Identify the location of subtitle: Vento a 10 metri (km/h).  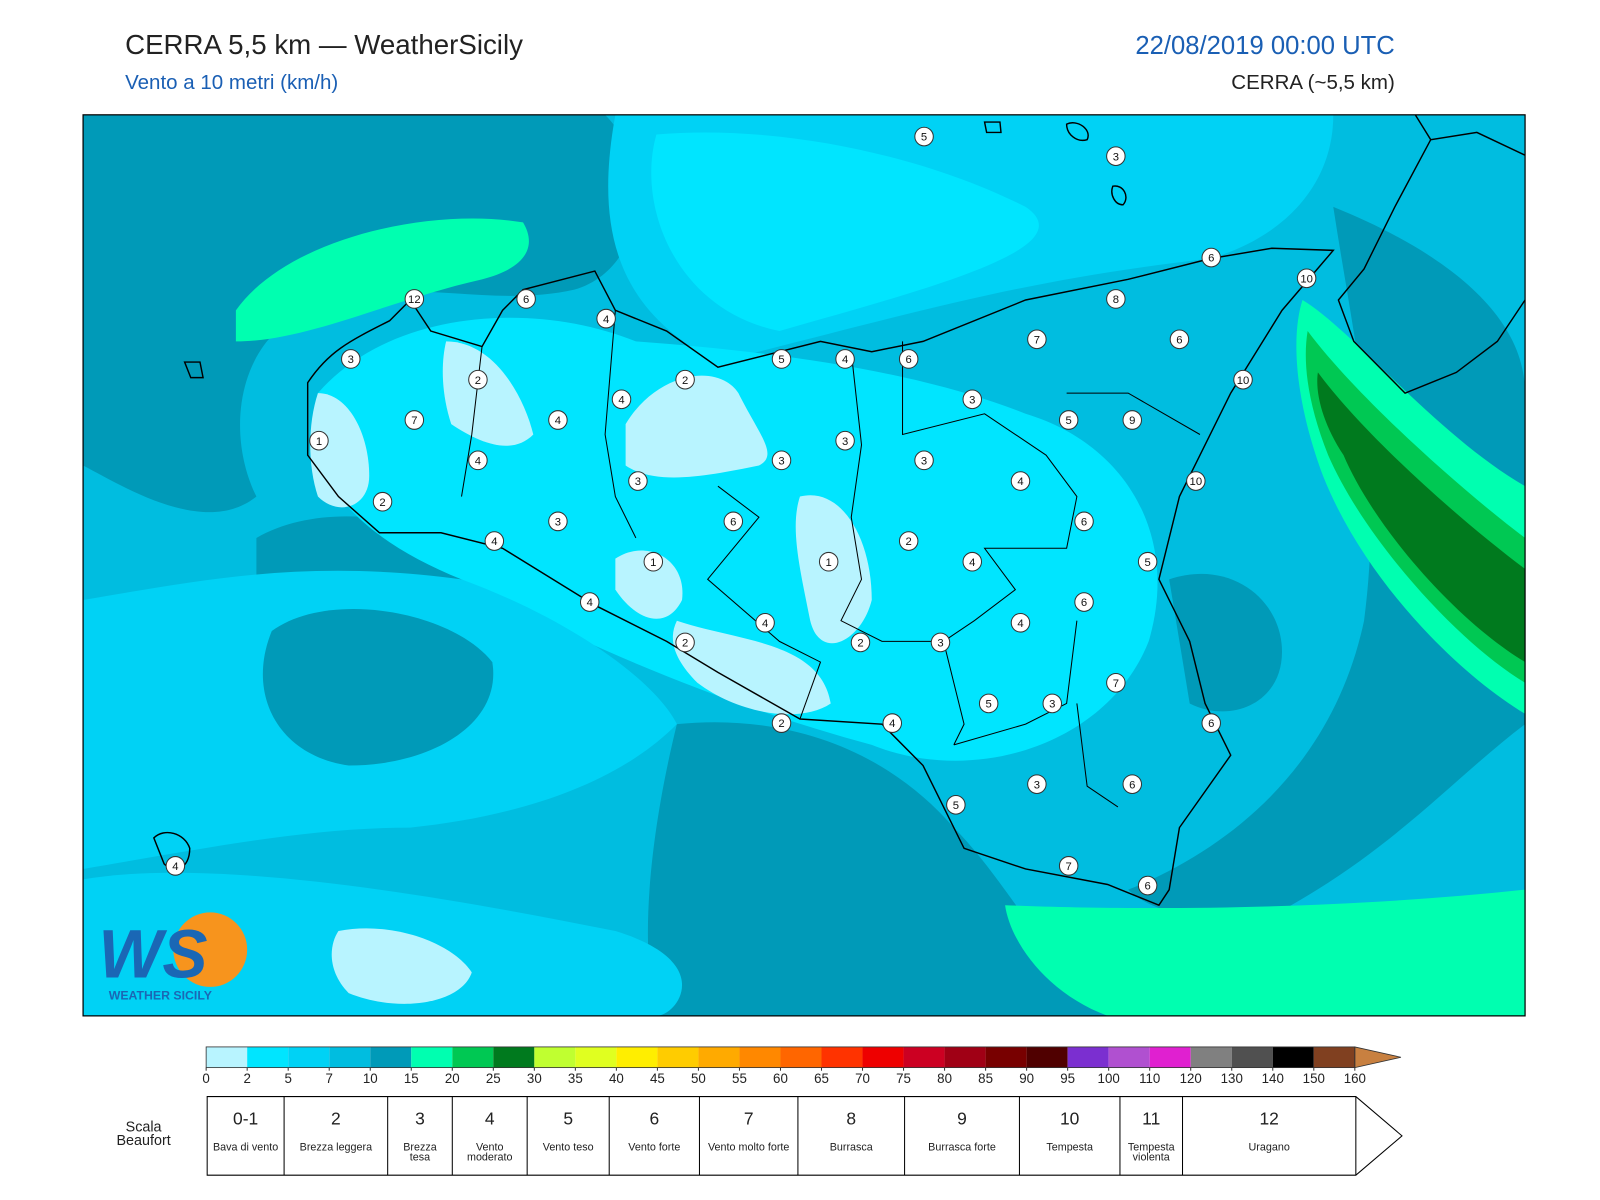
(231, 82).